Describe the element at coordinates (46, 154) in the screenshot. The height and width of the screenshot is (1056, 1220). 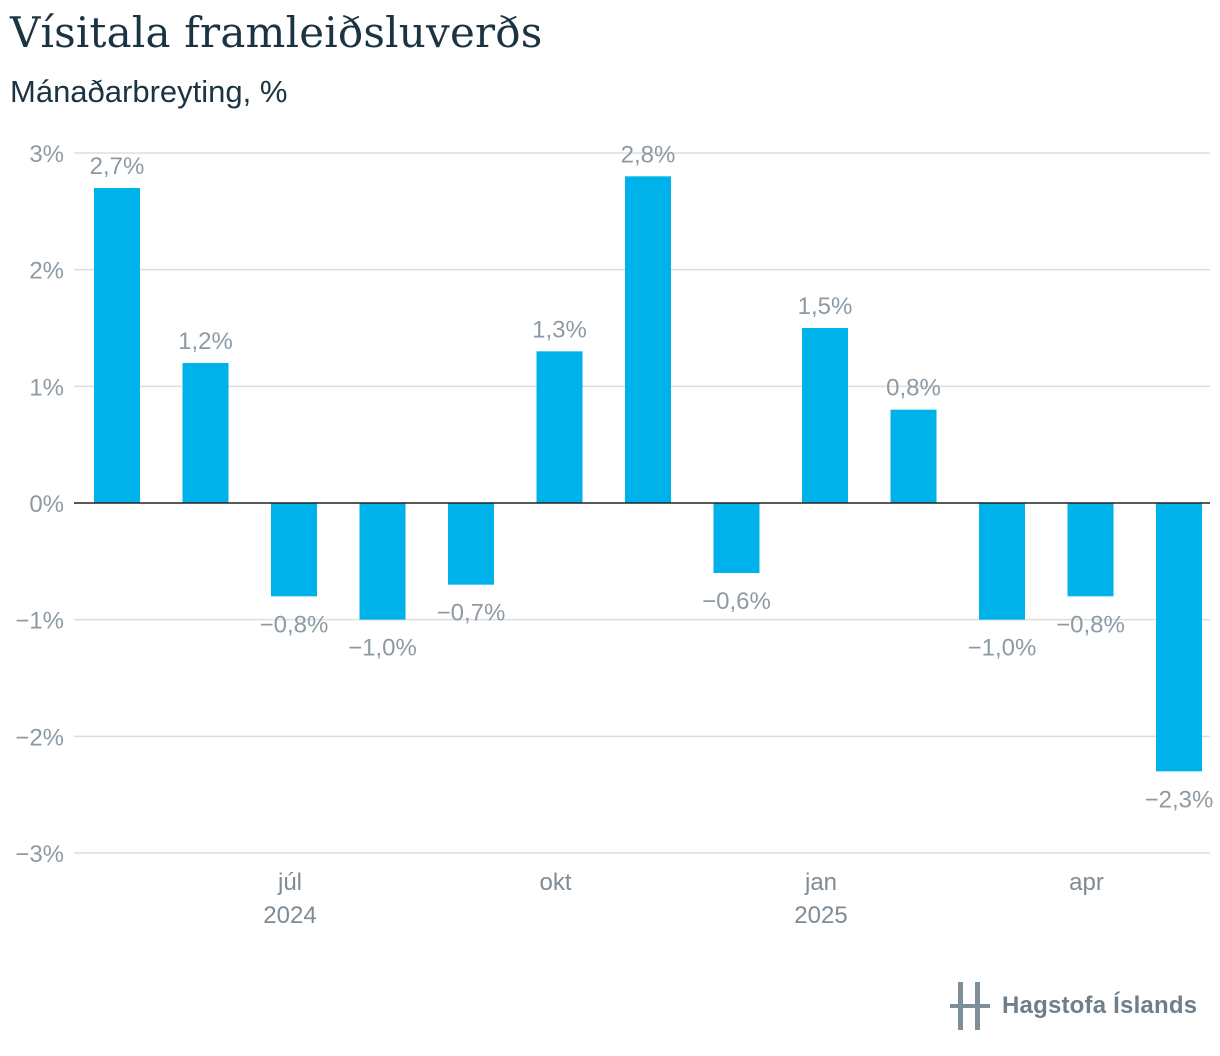
I see `y-tick-label: 3%` at that location.